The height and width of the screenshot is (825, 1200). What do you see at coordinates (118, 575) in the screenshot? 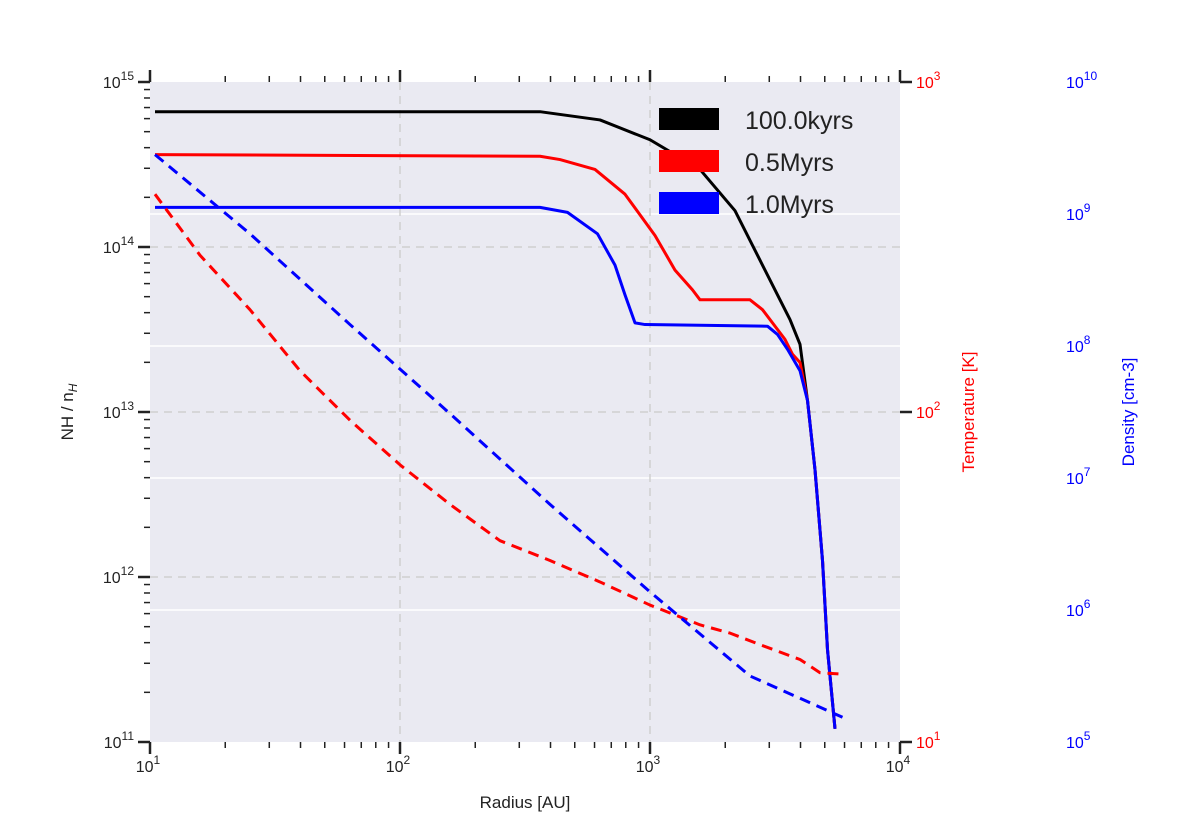
I see `y-tick-label: 1012` at bounding box center [118, 575].